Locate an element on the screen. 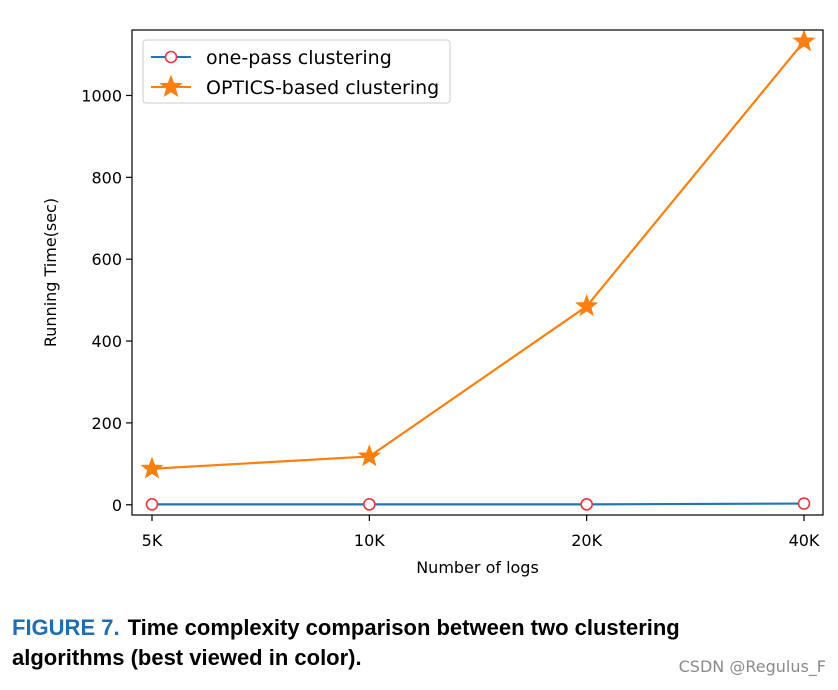 The image size is (838, 690). x-tick-label: 10K is located at coordinates (369, 540).